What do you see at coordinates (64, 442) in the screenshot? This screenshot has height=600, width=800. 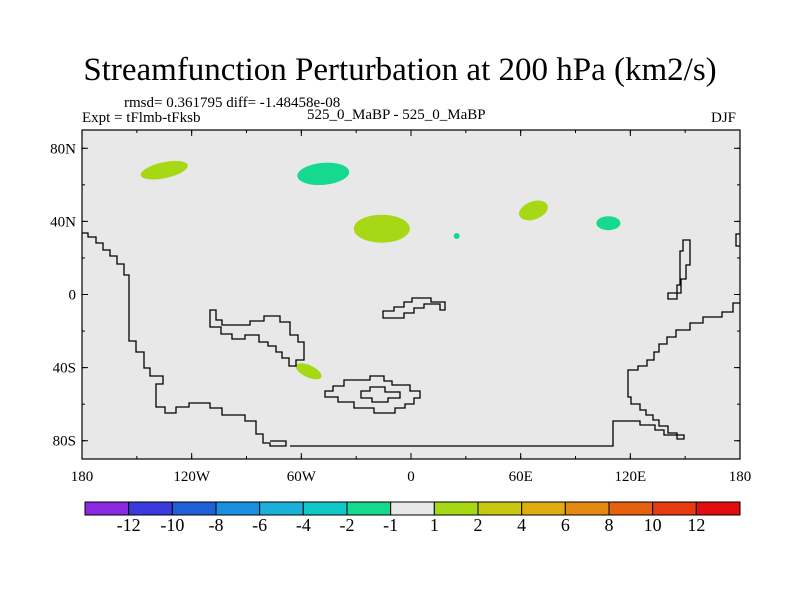 I see `y-tick-label: 80S` at bounding box center [64, 442].